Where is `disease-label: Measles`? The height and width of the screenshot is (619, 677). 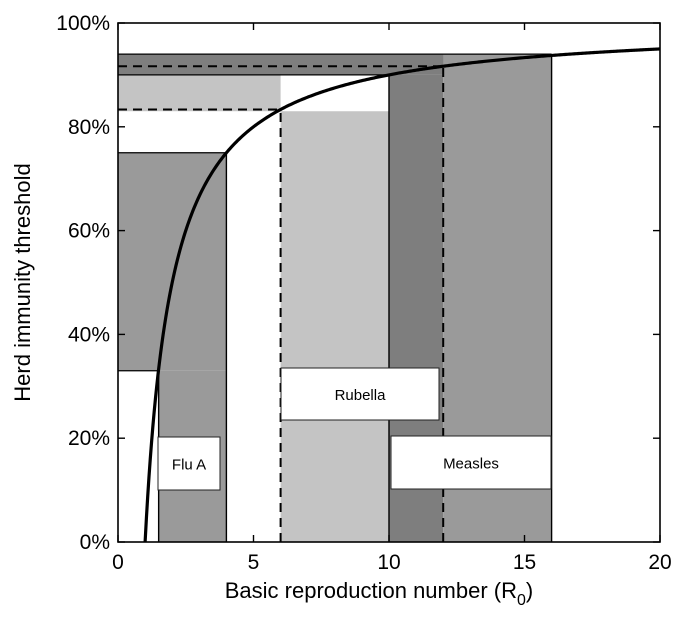 disease-label: Measles is located at coordinates (471, 464).